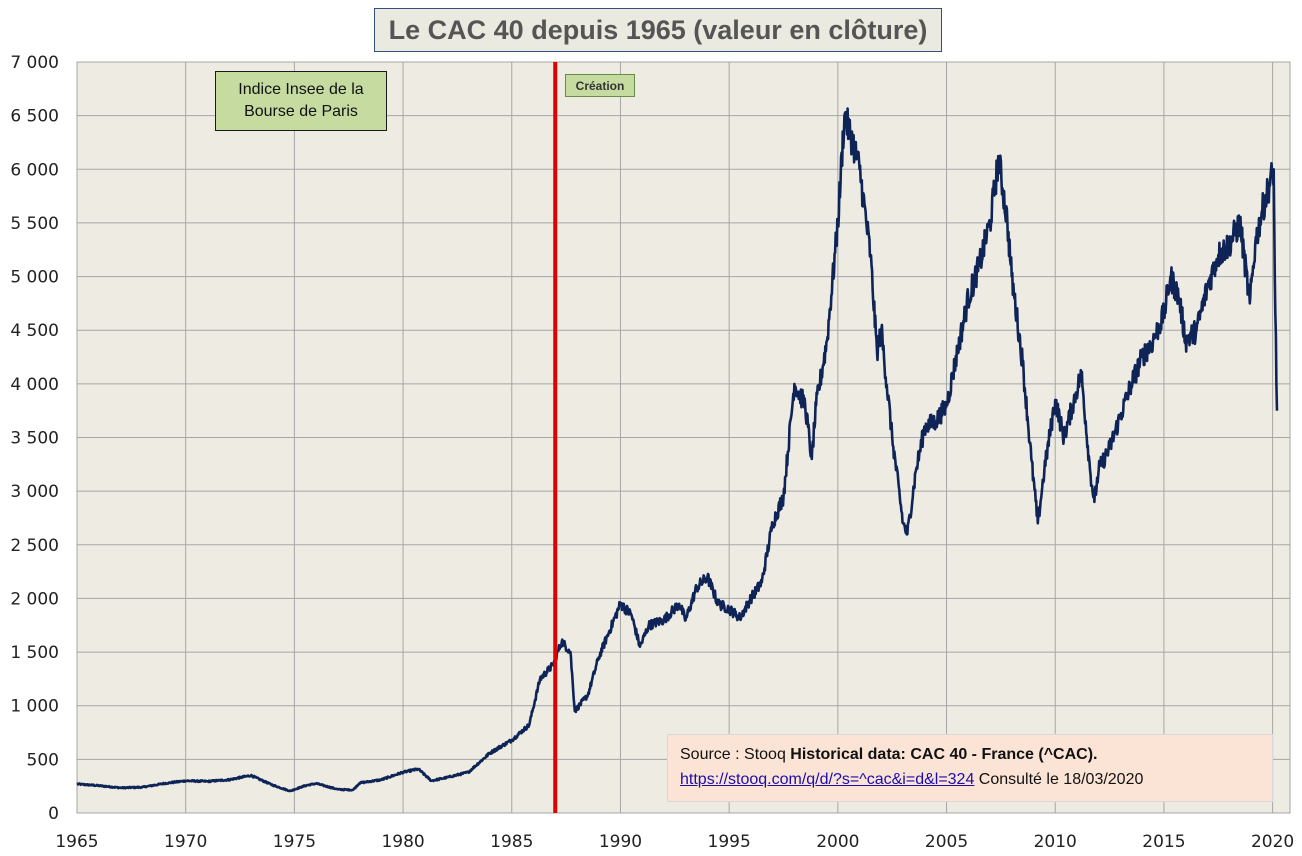  What do you see at coordinates (827, 779) in the screenshot?
I see `source-link: https://stooq.com/q/d/?s=^cac&i=d&l=324` at bounding box center [827, 779].